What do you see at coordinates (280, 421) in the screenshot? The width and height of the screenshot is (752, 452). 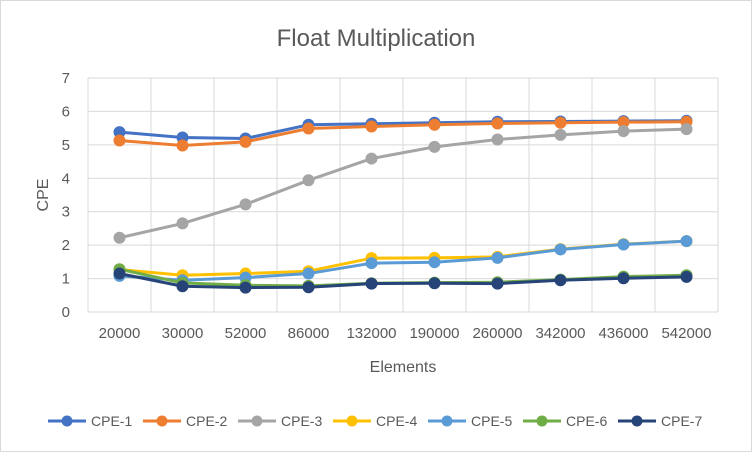 I see `legend-item: CPE-3` at bounding box center [280, 421].